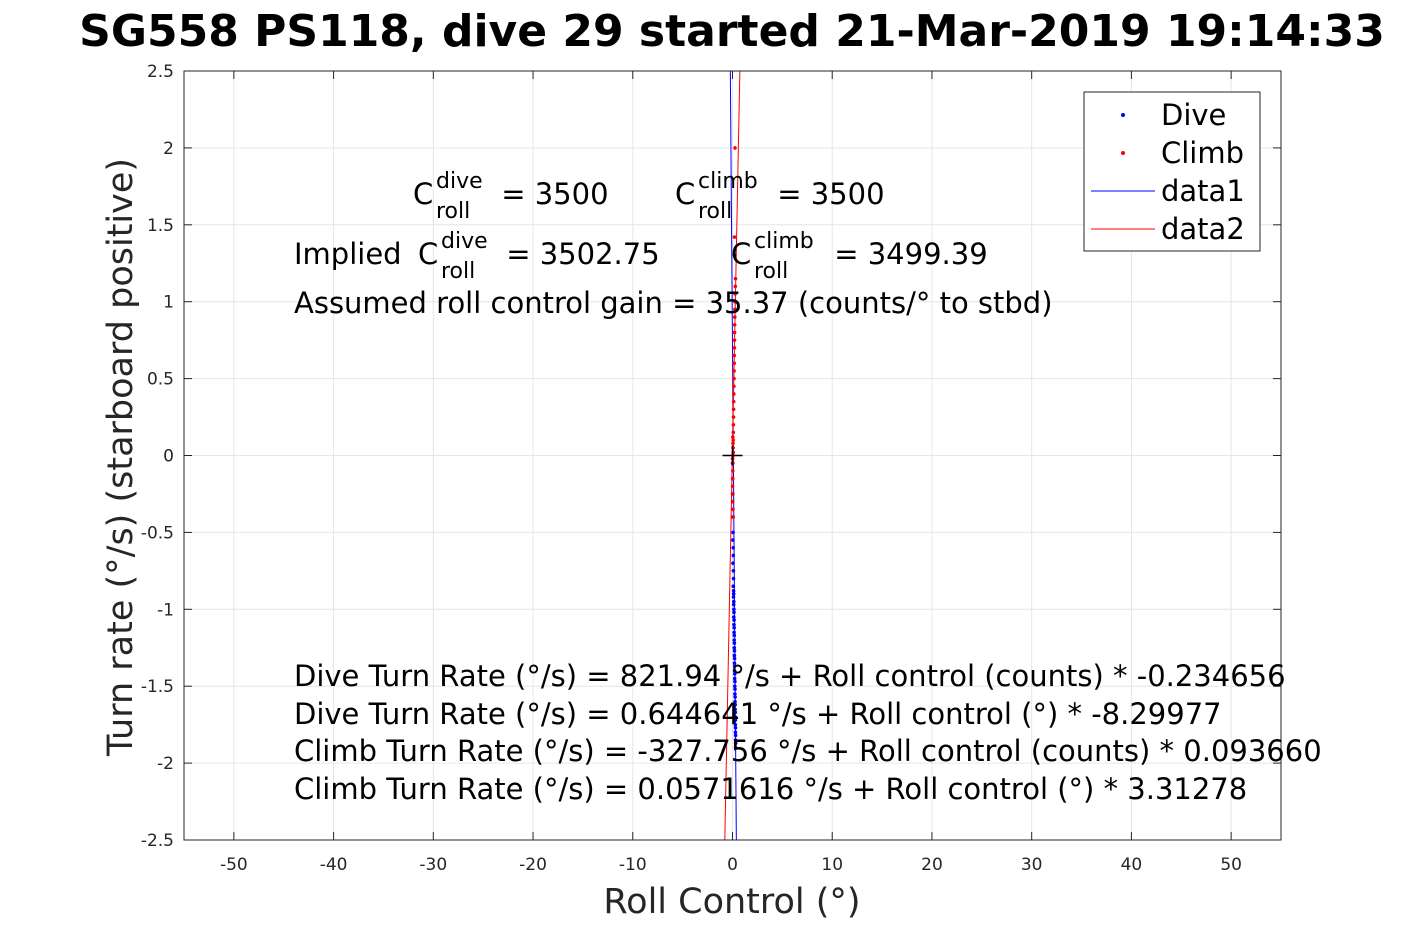 Image resolution: width=1417 pixels, height=945 pixels. What do you see at coordinates (157, 533) in the screenshot?
I see `y-tick-label: -0.5` at bounding box center [157, 533].